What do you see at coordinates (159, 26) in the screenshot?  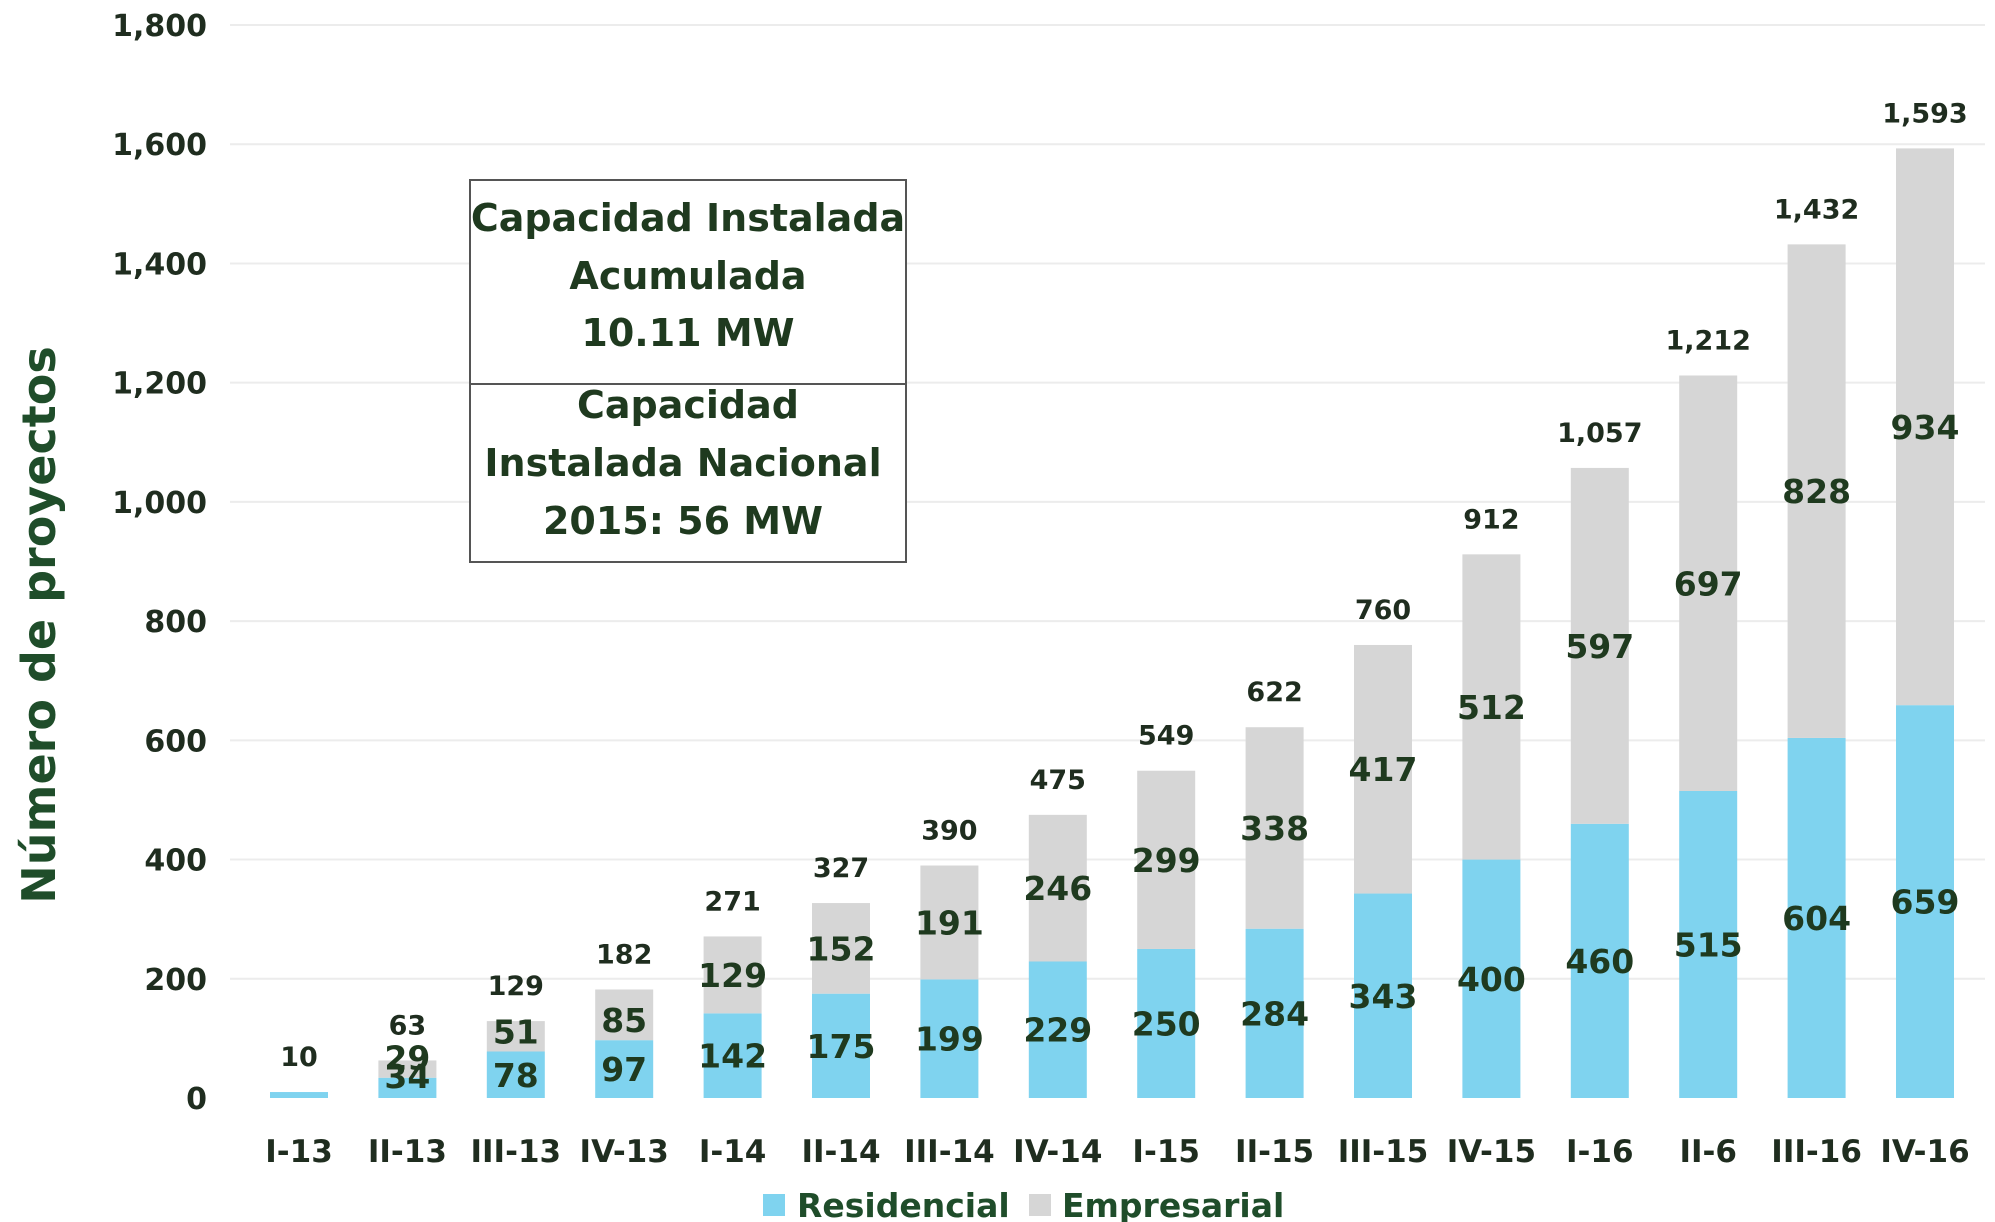 I see `y-tick-label: 1,800` at bounding box center [159, 26].